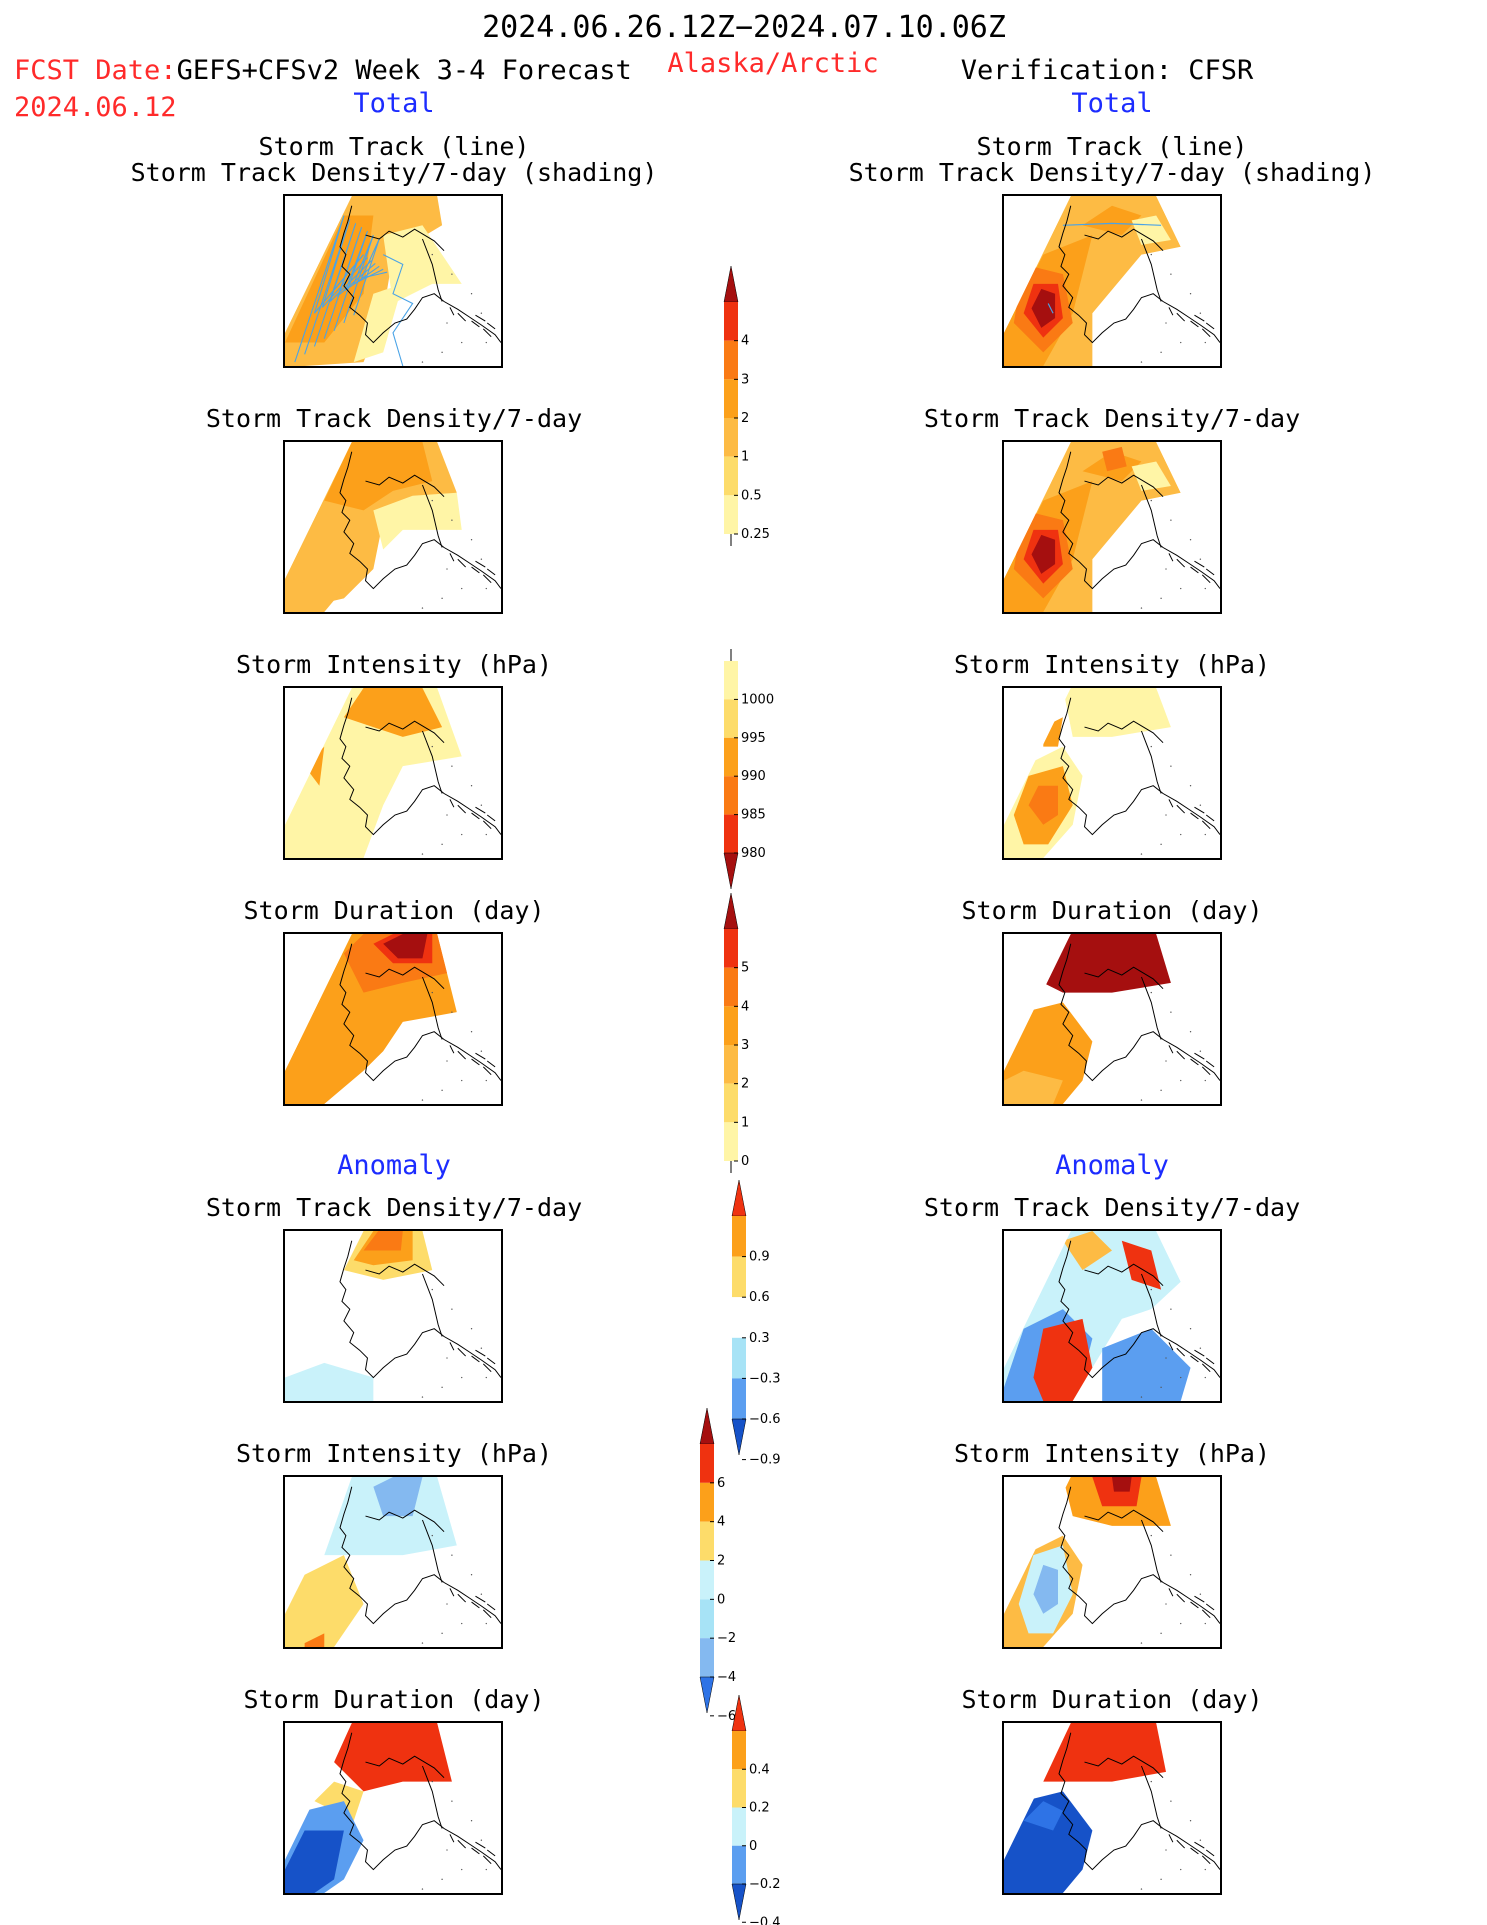 The image size is (1487, 1925). I want to click on title-duration-left: Storm Duration (day), so click(394, 910).